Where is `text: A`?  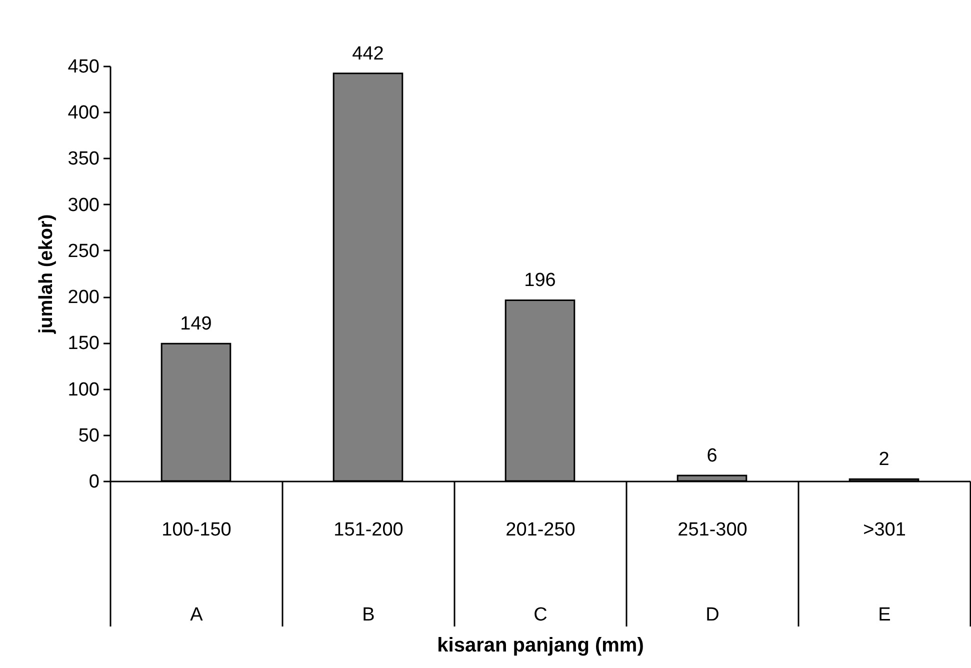 text: A is located at coordinates (197, 615).